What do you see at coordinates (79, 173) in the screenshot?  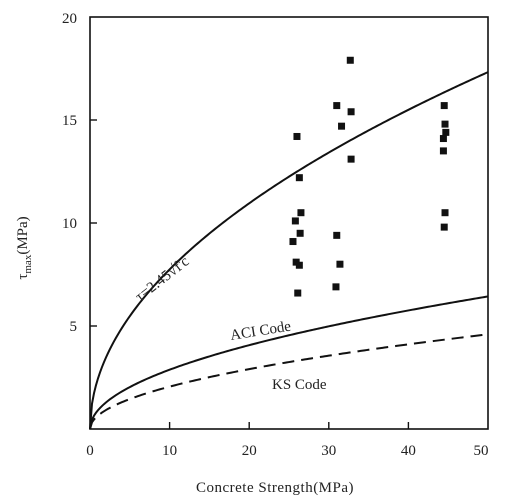 I see `y-axis: 5 10 15 20` at bounding box center [79, 173].